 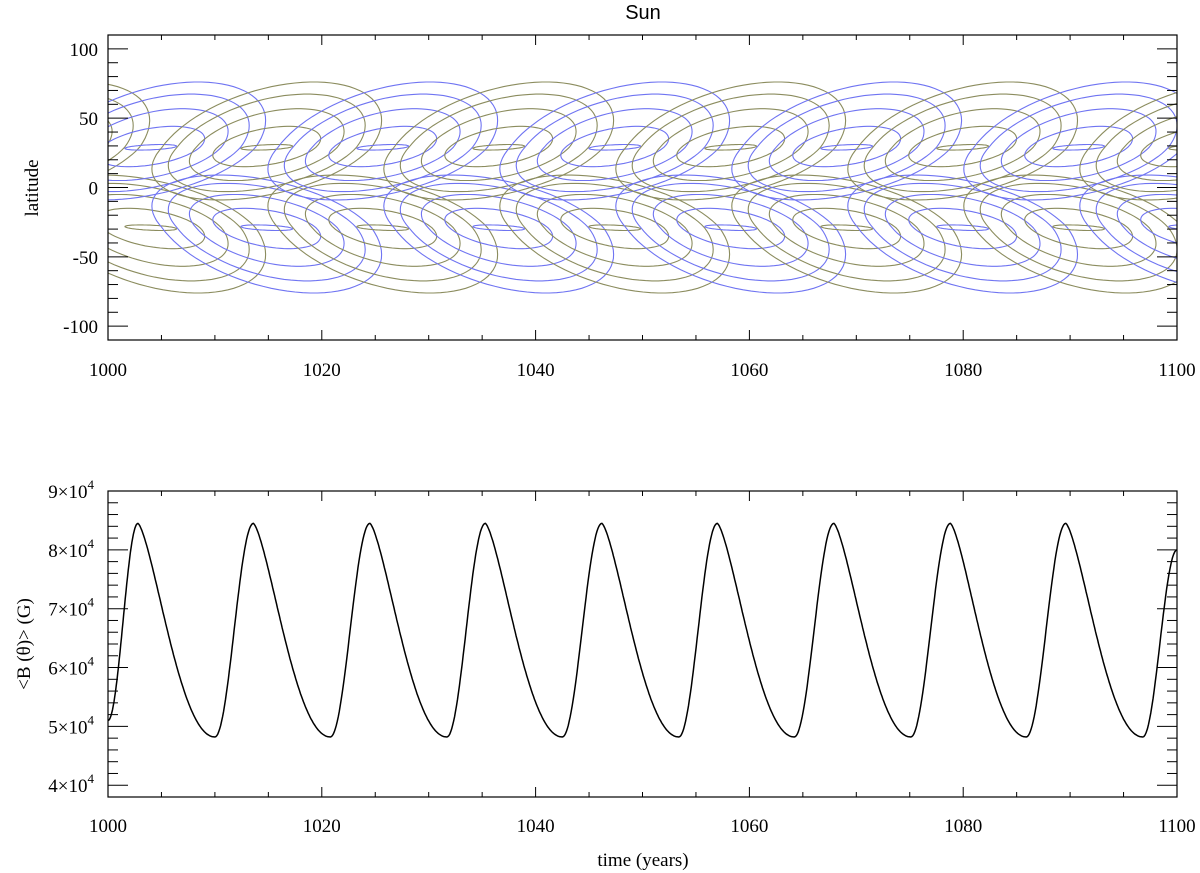 What do you see at coordinates (536, 826) in the screenshot?
I see `x-tick-label-bottom: 1040` at bounding box center [536, 826].